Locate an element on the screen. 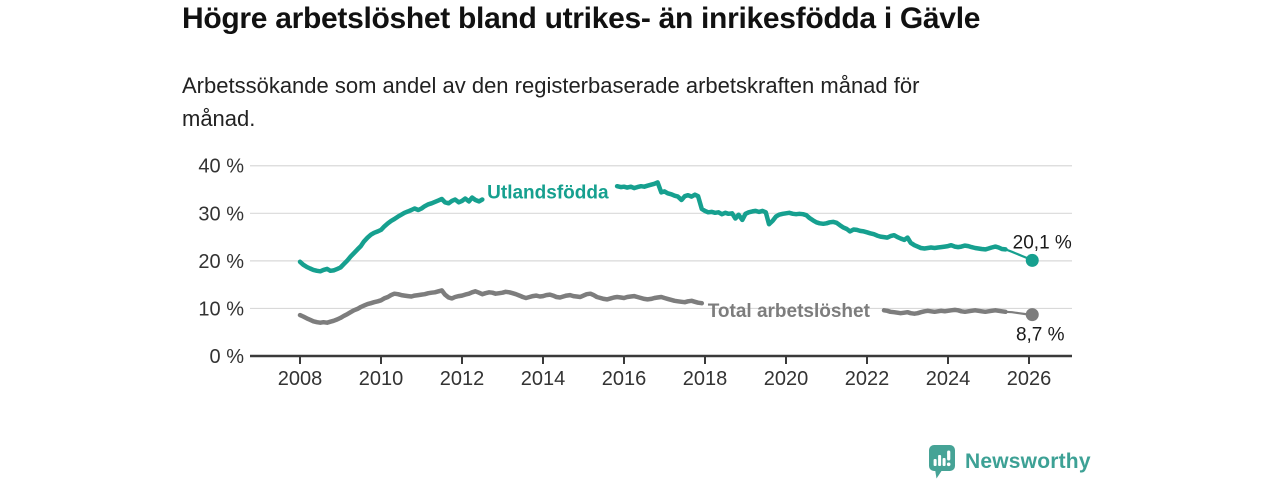 Image resolution: width=1280 pixels, height=480 pixels. series-final-value-label: 8,7 % is located at coordinates (1040, 335).